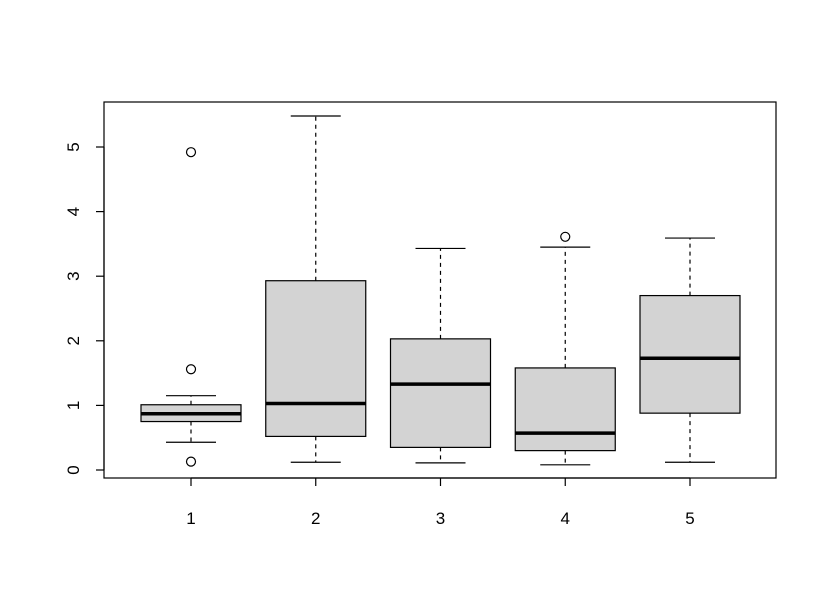 The image size is (830, 608). What do you see at coordinates (73, 340) in the screenshot?
I see `y-tick-label: 2` at bounding box center [73, 340].